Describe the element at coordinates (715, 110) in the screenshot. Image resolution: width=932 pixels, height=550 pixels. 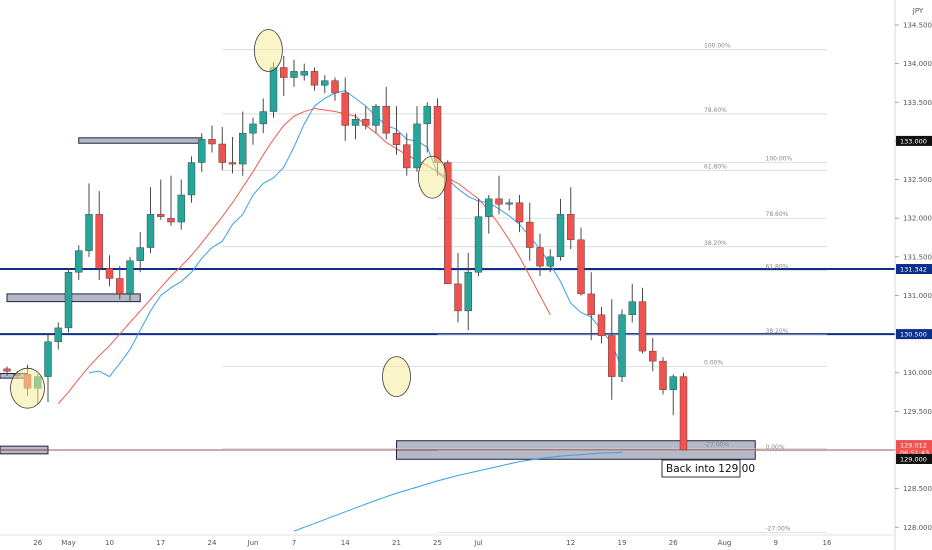
I see `fib-label-0-1: 78.60%` at that location.